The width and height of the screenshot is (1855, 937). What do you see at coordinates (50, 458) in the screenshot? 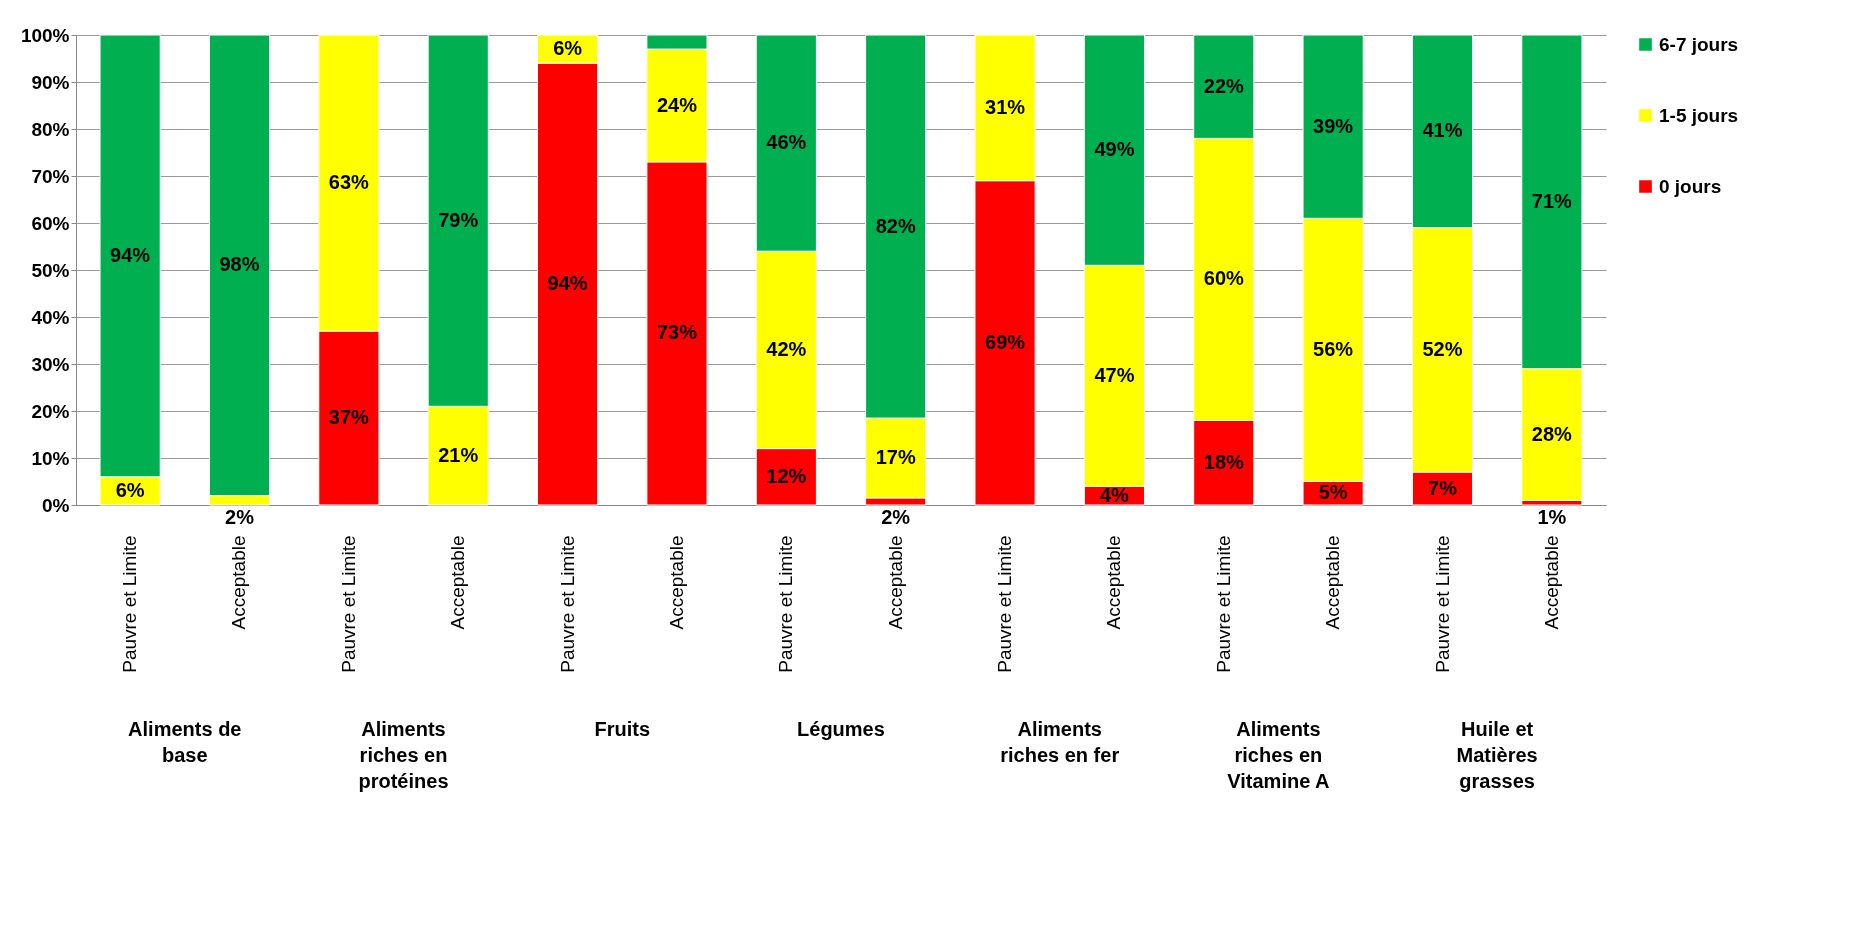
I see `y-tick-label: 10%` at bounding box center [50, 458].